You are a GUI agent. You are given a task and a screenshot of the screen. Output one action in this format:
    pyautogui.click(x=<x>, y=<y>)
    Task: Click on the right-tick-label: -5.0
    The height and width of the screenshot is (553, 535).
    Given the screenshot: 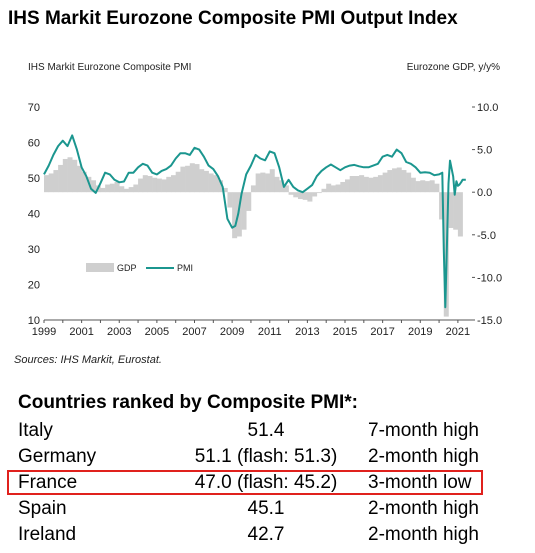 What is the action you would take?
    pyautogui.click(x=486, y=236)
    